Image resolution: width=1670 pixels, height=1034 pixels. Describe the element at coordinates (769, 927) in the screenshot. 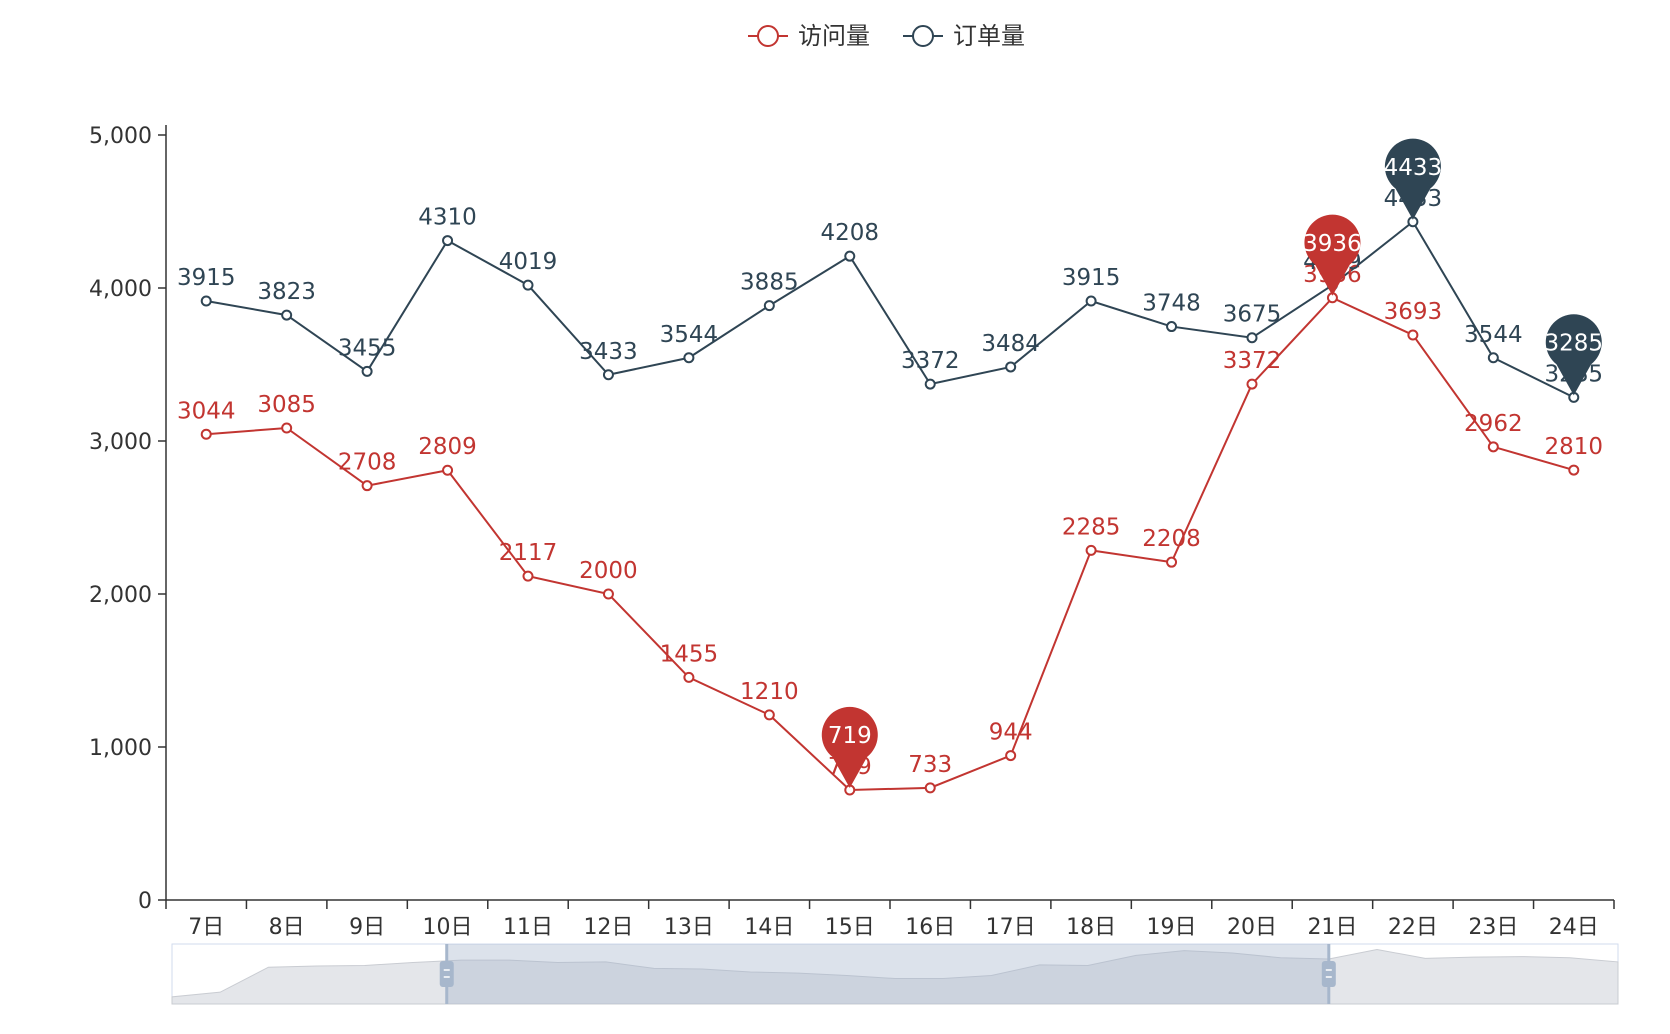

I see `x-tick-label: 14日` at that location.